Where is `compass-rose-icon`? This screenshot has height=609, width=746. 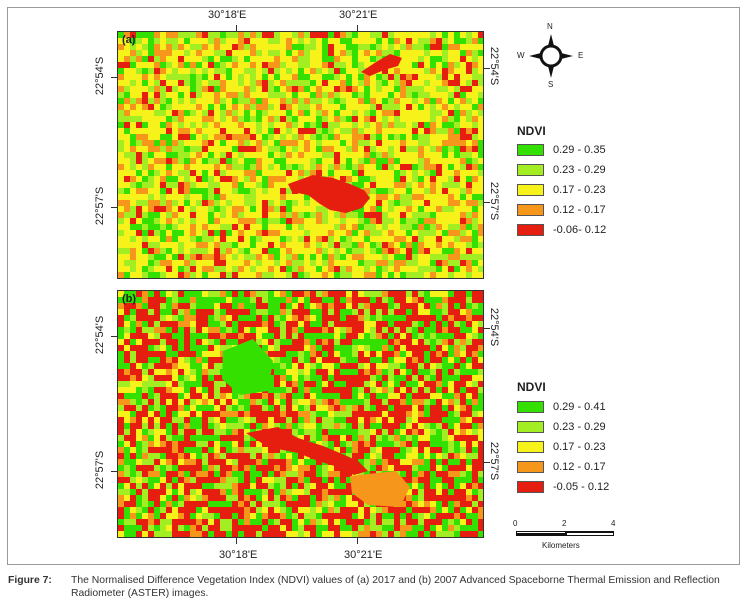
compass-rose-icon is located at coordinates (551, 56).